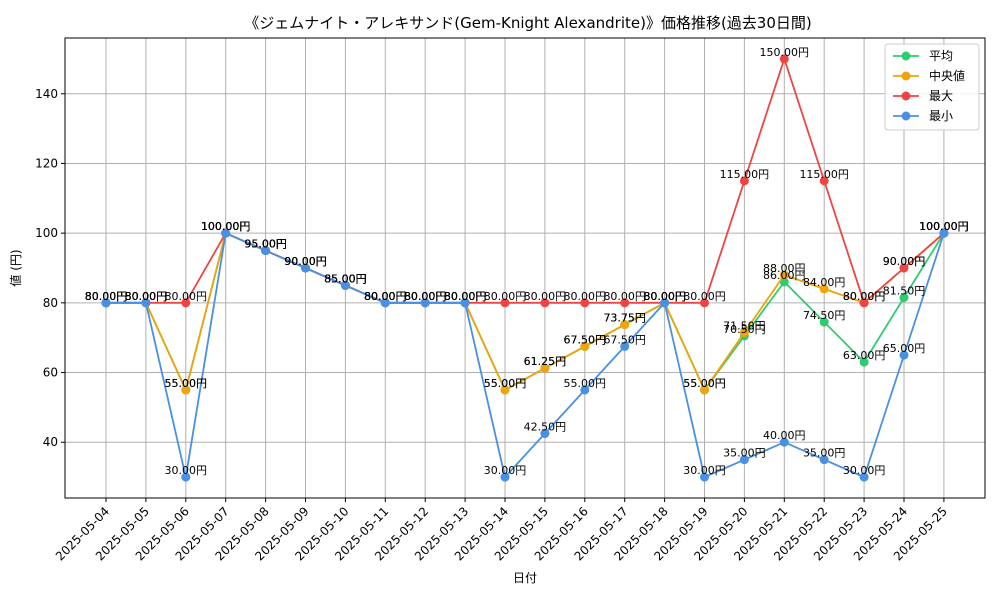 The height and width of the screenshot is (600, 1000). What do you see at coordinates (904, 348) in the screenshot?
I see `data-label: 65.00円` at bounding box center [904, 348].